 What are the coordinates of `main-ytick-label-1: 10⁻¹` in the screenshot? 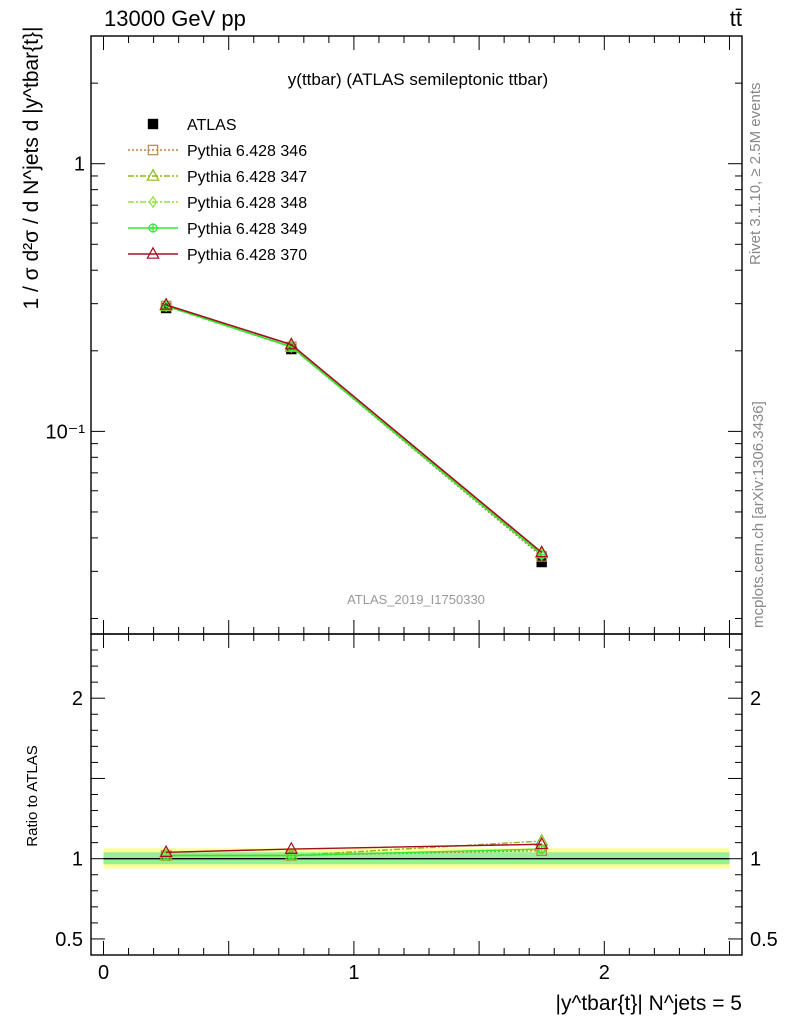 It's located at (66, 432).